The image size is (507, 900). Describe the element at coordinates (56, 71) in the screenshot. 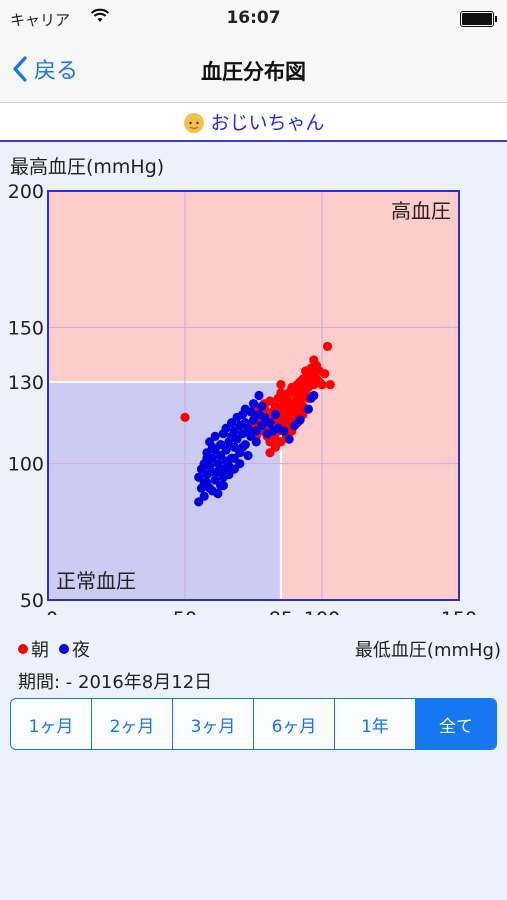

I see `back-label: 戻る` at that location.